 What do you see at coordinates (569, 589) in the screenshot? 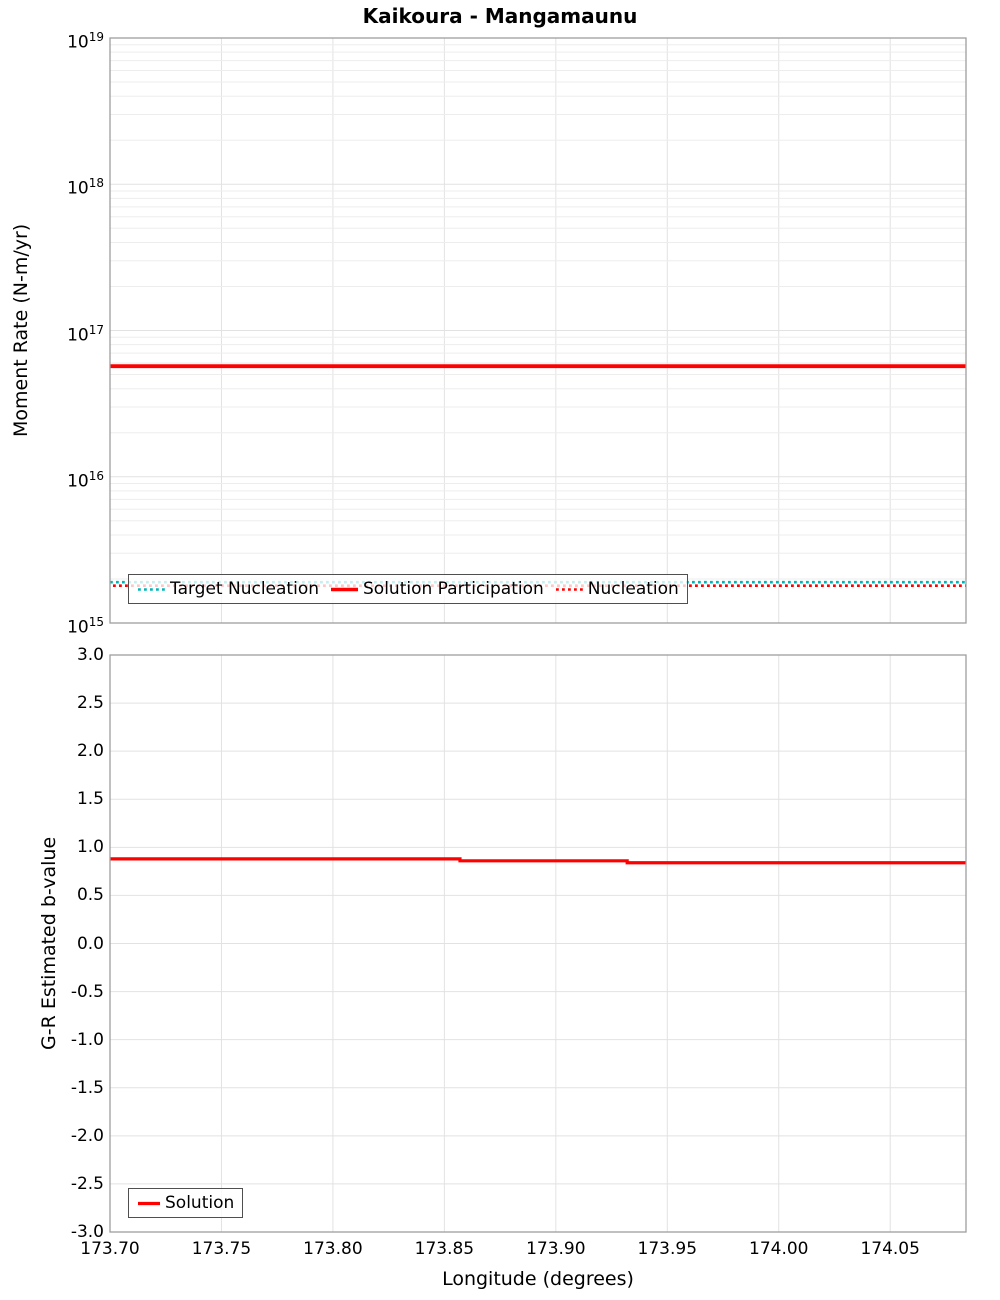
I see `dotted-line-swatch-red` at bounding box center [569, 589].